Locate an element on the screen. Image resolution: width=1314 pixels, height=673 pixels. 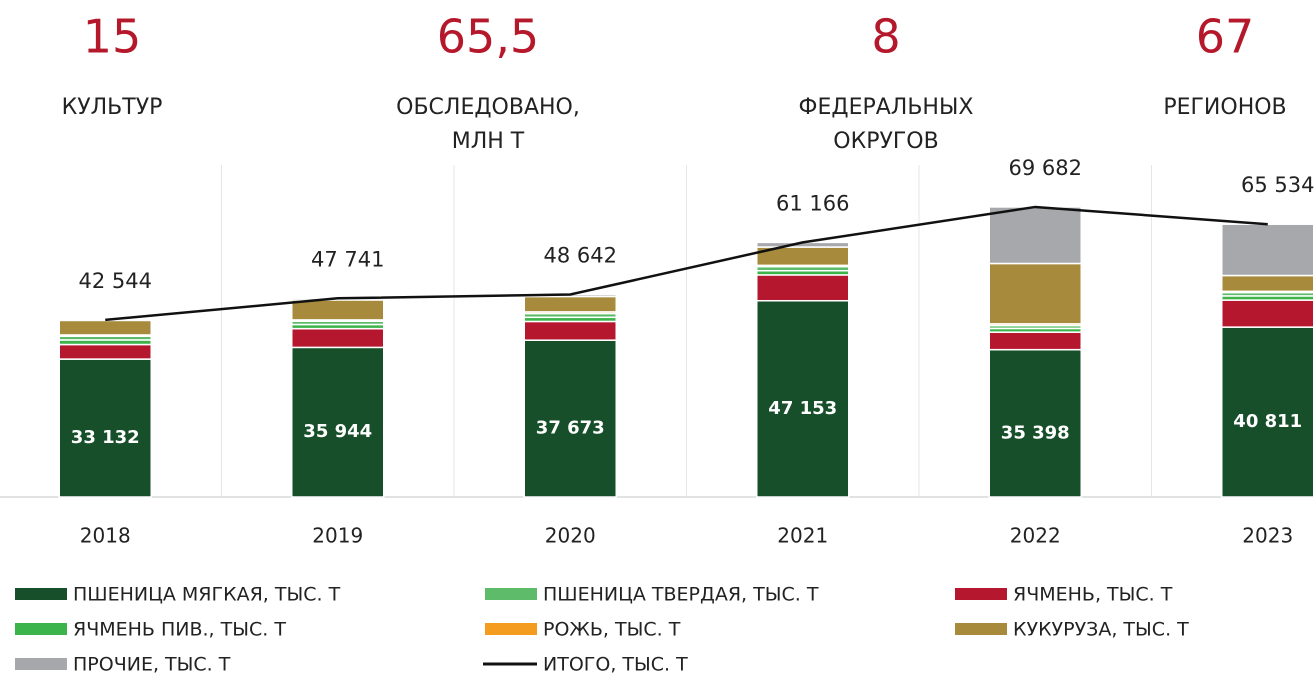
x-tick-label: 2018 is located at coordinates (105, 536).